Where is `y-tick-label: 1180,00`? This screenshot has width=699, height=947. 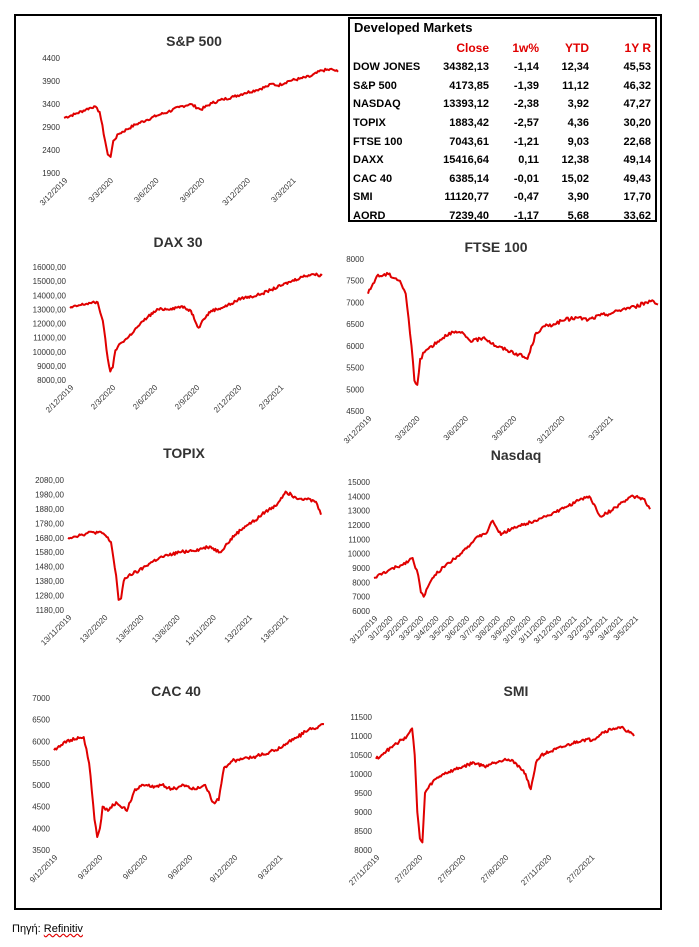
y-tick-label: 1180,00 is located at coordinates (50, 610).